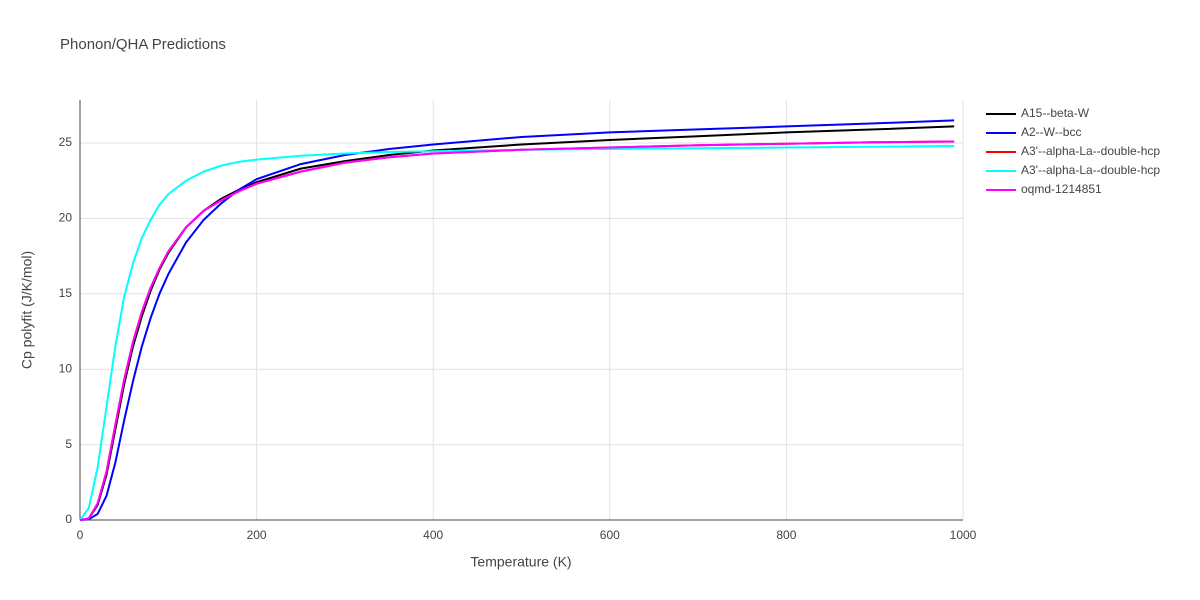 This screenshot has height=600, width=1200. What do you see at coordinates (963, 535) in the screenshot?
I see `x-tick-label: 1000` at bounding box center [963, 535].